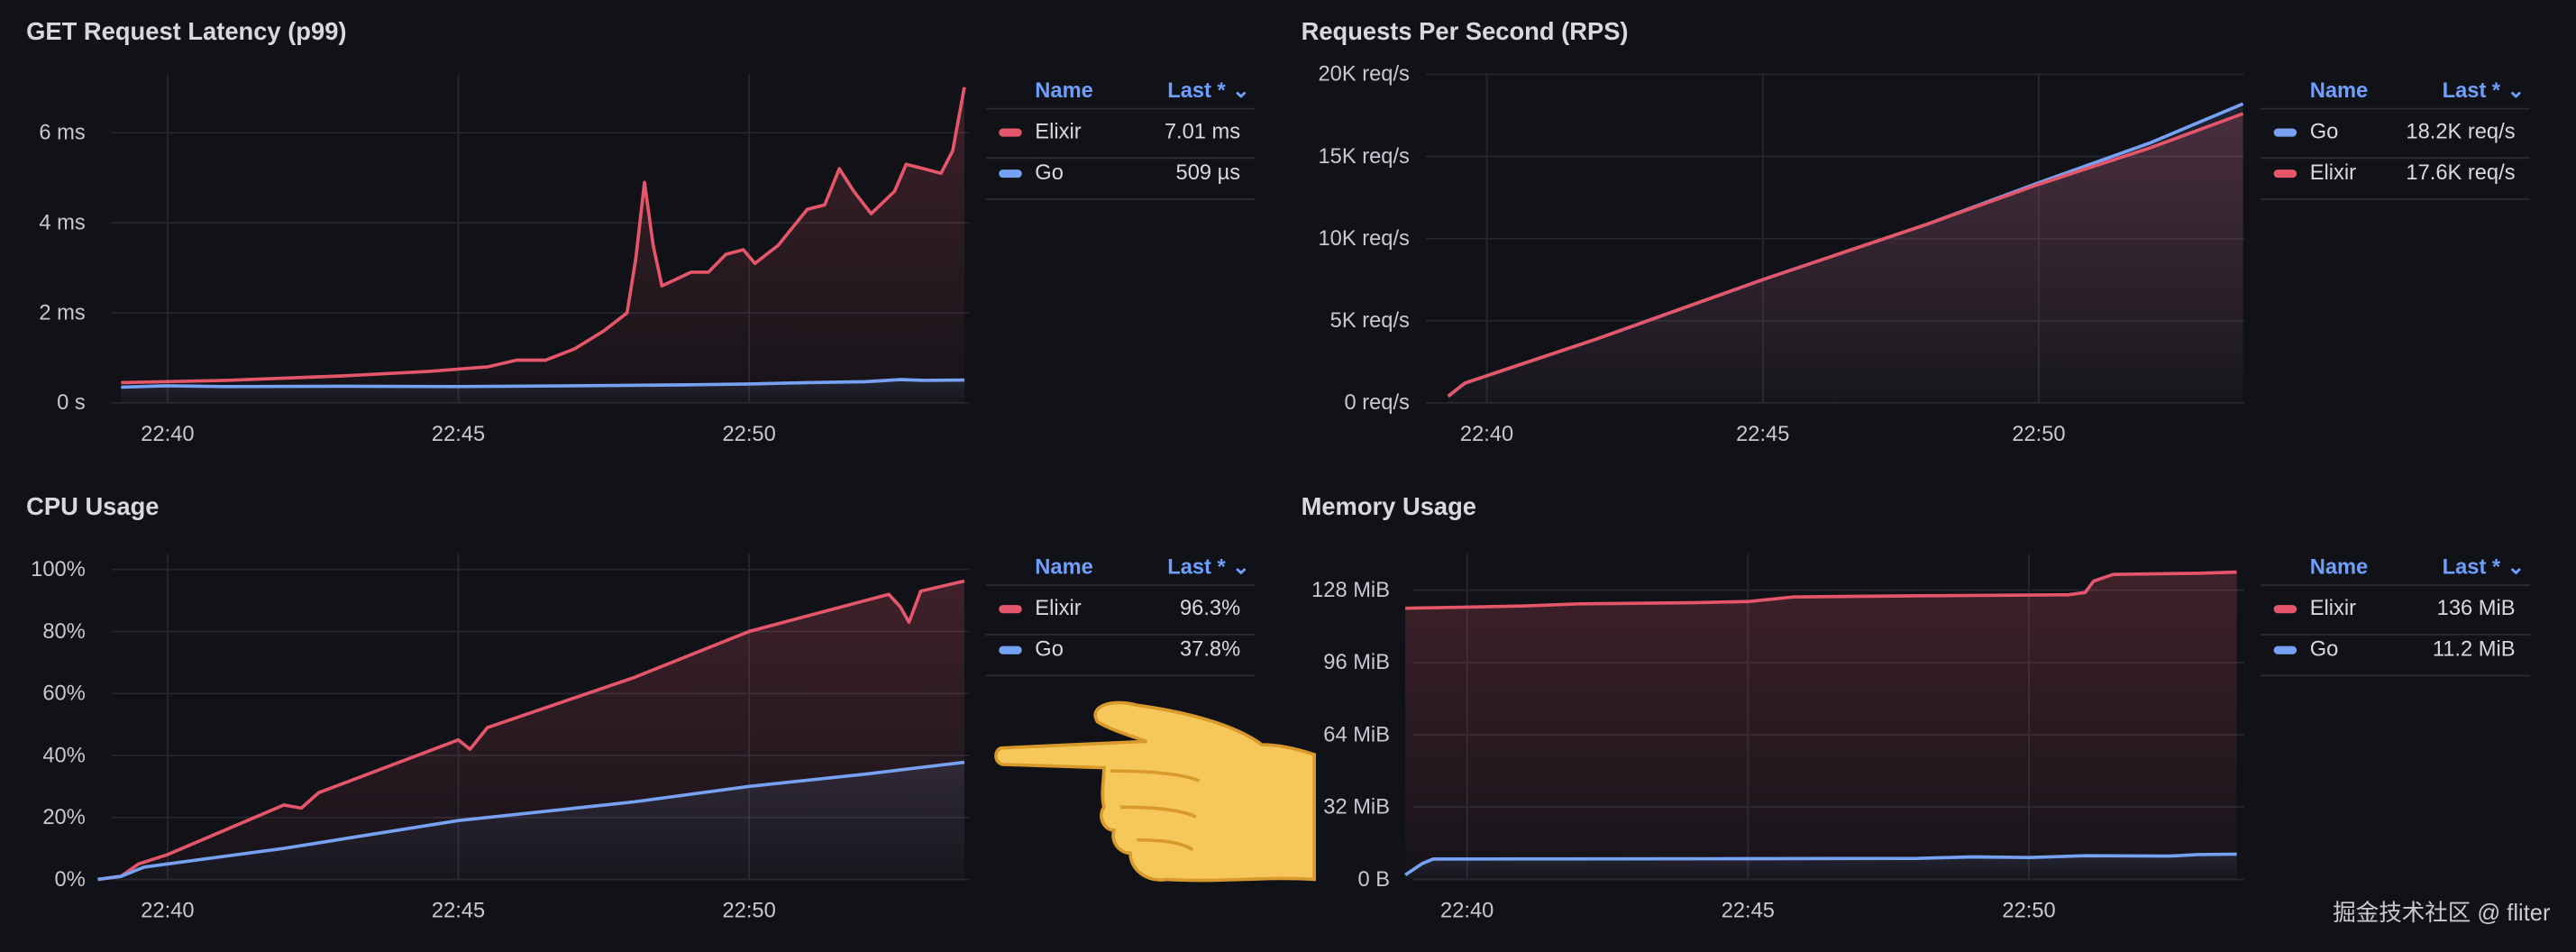 The height and width of the screenshot is (952, 2576). Describe the element at coordinates (1202, 131) in the screenshot. I see `legend-series-last: 7.01 ms` at that location.